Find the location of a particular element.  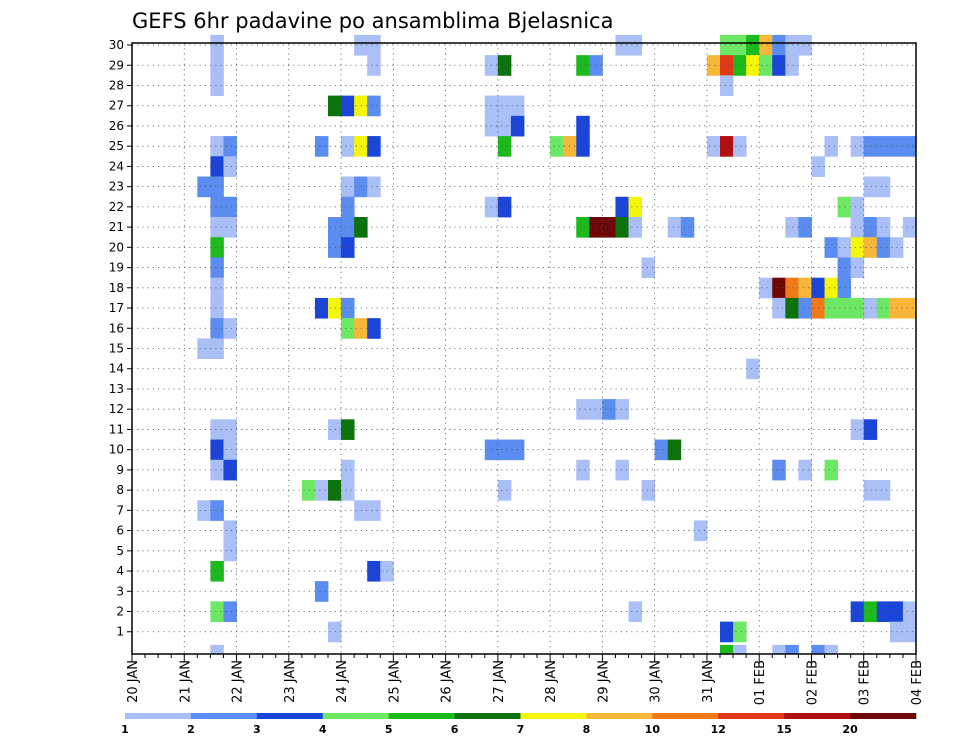

x-tick-label: 30 JAN is located at coordinates (656, 681).